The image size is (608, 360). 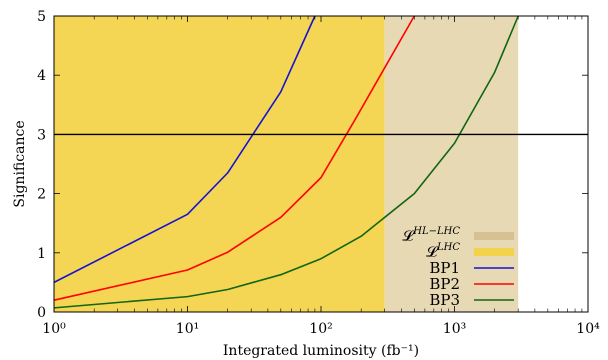 What do you see at coordinates (588, 329) in the screenshot?
I see `x-tick-label: 10⁴` at bounding box center [588, 329].